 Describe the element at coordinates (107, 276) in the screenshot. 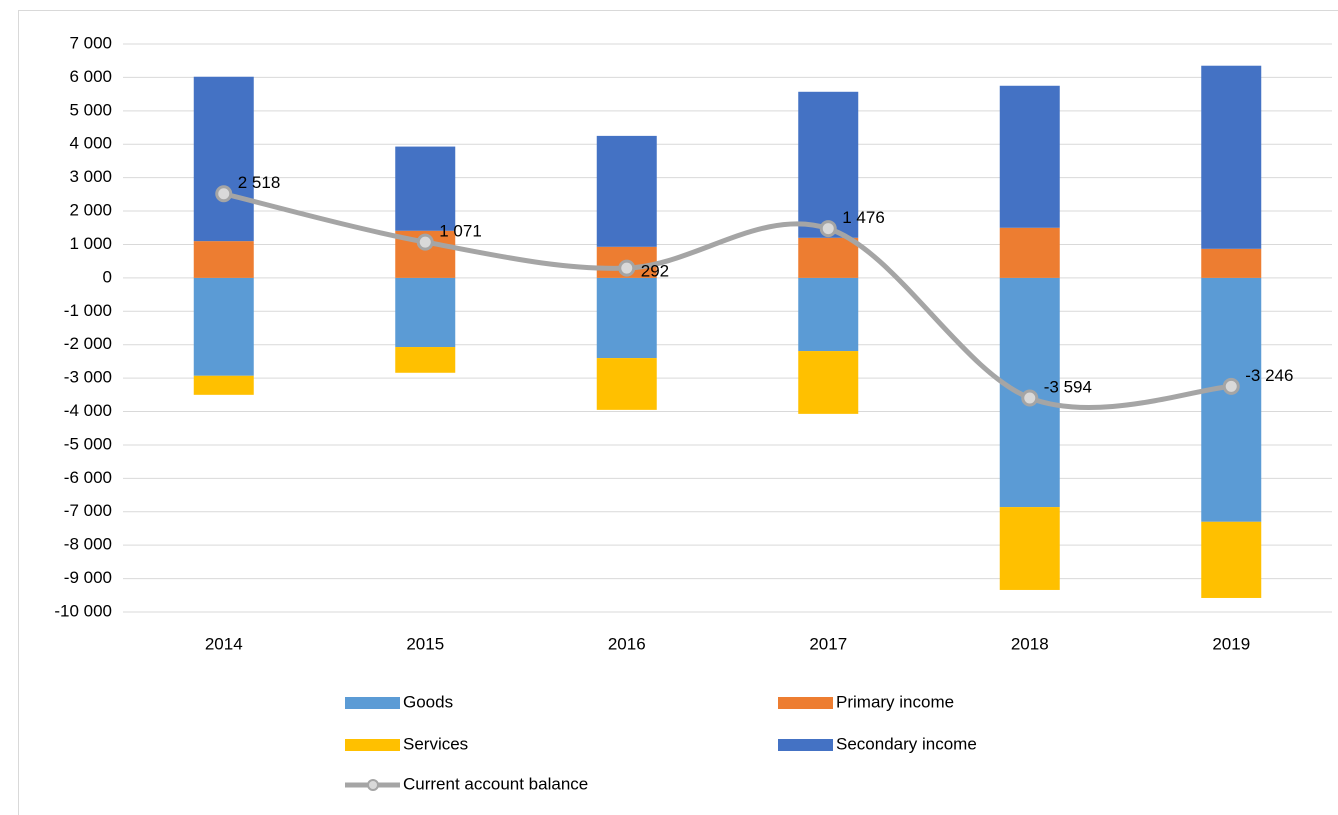

I see `y-tick-label: 0` at that location.